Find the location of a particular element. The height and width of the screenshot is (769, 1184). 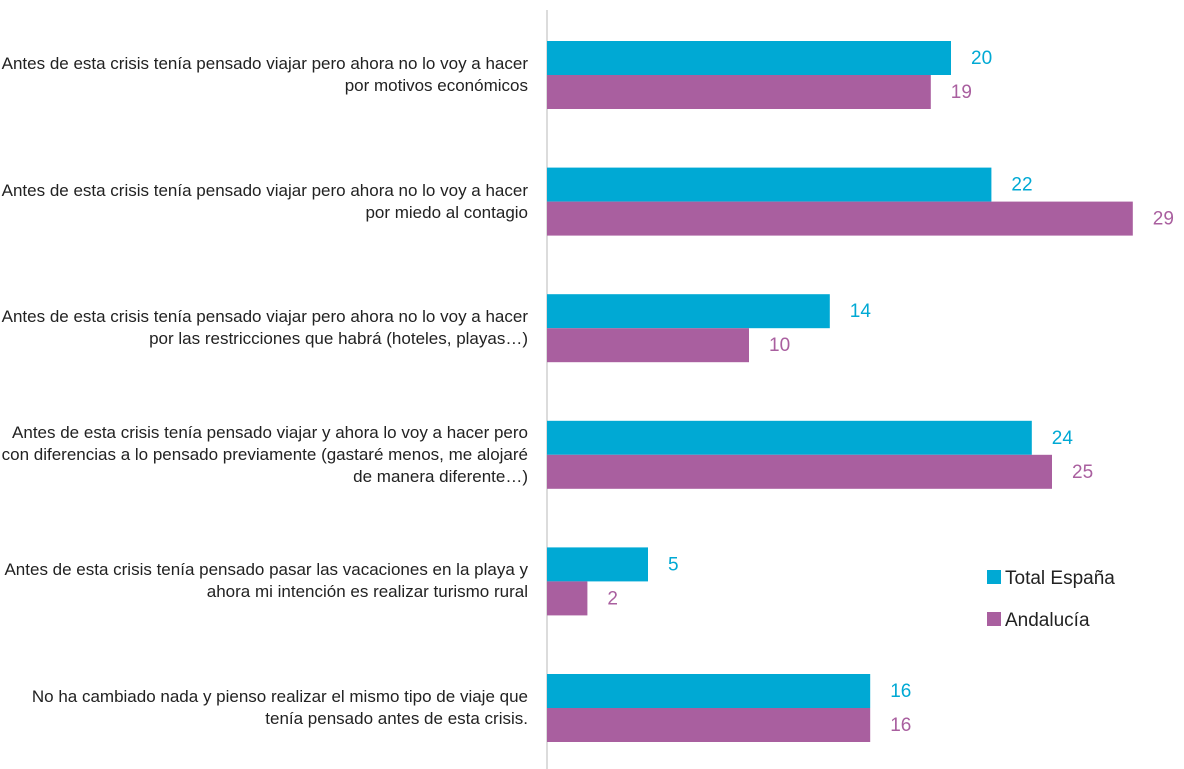

value-label: 29 is located at coordinates (1163, 219).